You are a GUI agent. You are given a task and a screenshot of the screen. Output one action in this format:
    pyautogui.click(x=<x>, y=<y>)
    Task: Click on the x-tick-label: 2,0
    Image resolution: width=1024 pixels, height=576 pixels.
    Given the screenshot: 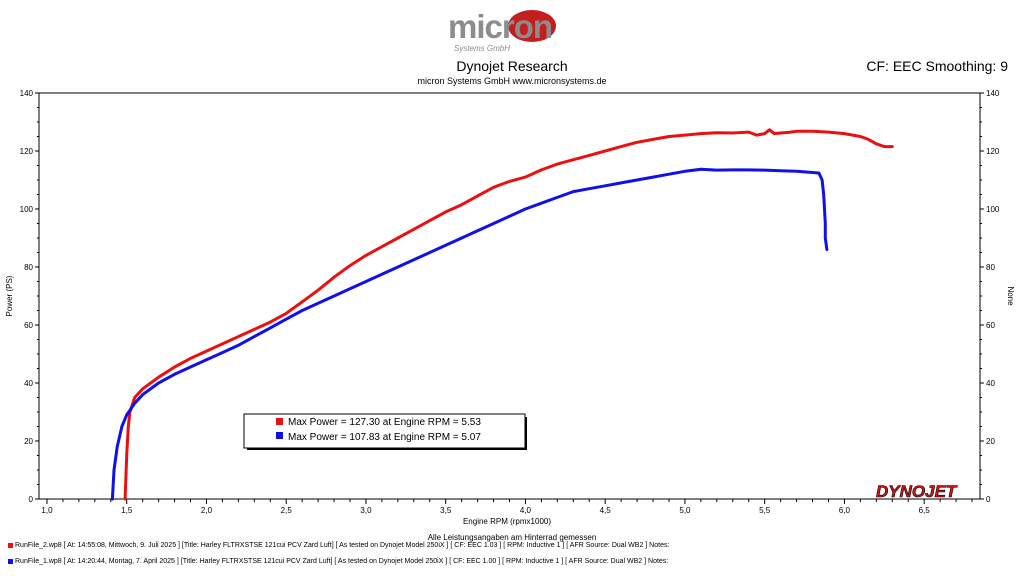 What is the action you would take?
    pyautogui.click(x=207, y=510)
    